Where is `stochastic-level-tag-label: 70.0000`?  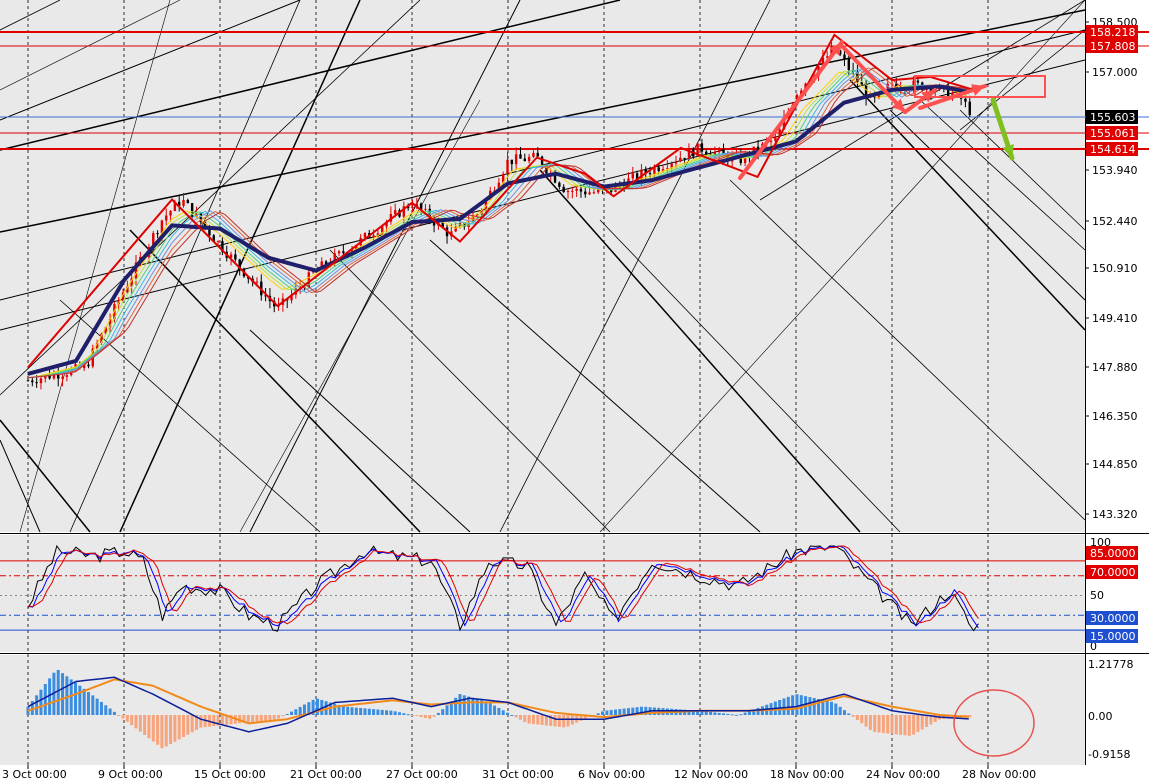 stochastic-level-tag-label: 70.0000 is located at coordinates (1113, 572).